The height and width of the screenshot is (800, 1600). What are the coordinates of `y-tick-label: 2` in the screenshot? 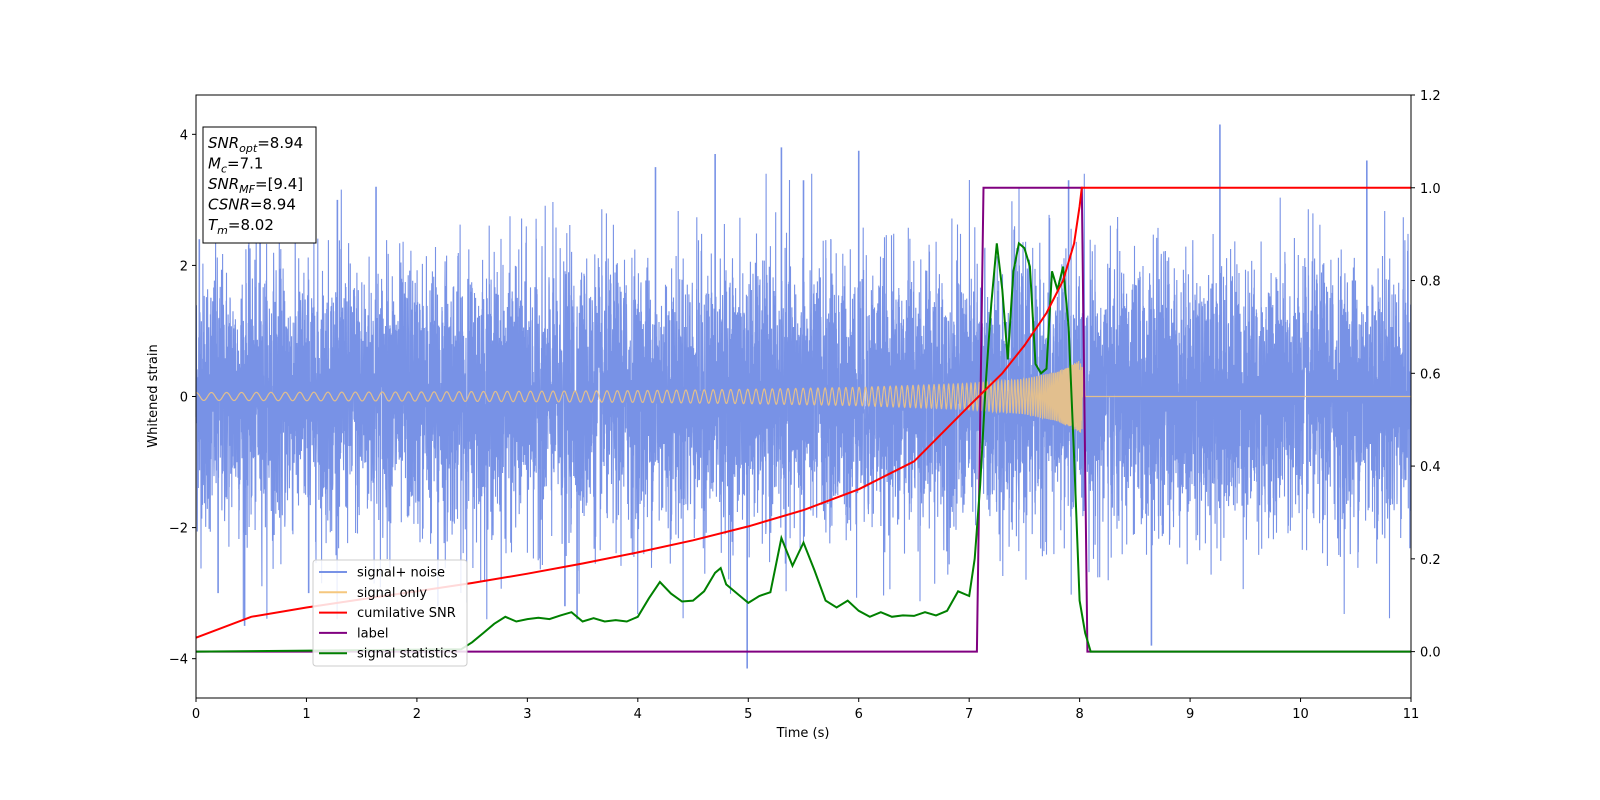 It's located at (184, 266).